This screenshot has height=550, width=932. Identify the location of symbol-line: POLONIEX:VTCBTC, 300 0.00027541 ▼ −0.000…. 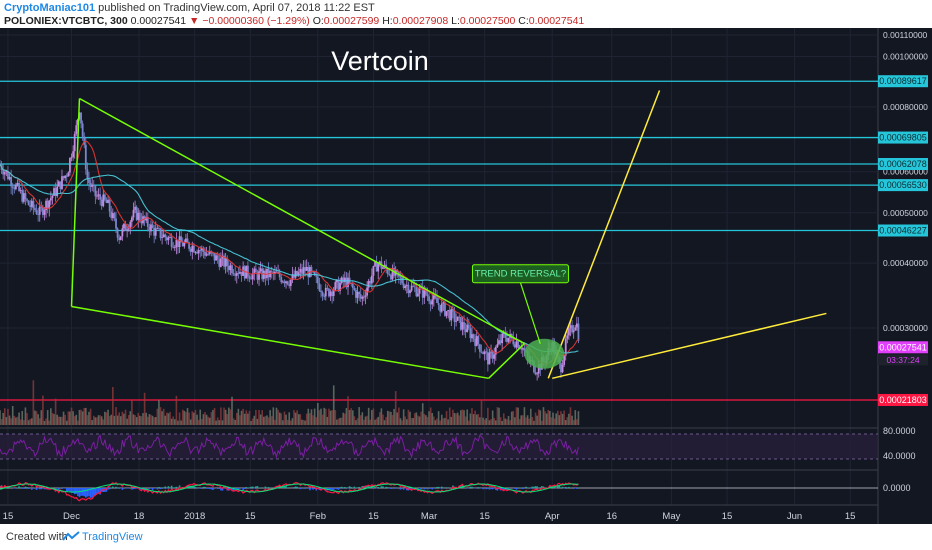
(294, 21).